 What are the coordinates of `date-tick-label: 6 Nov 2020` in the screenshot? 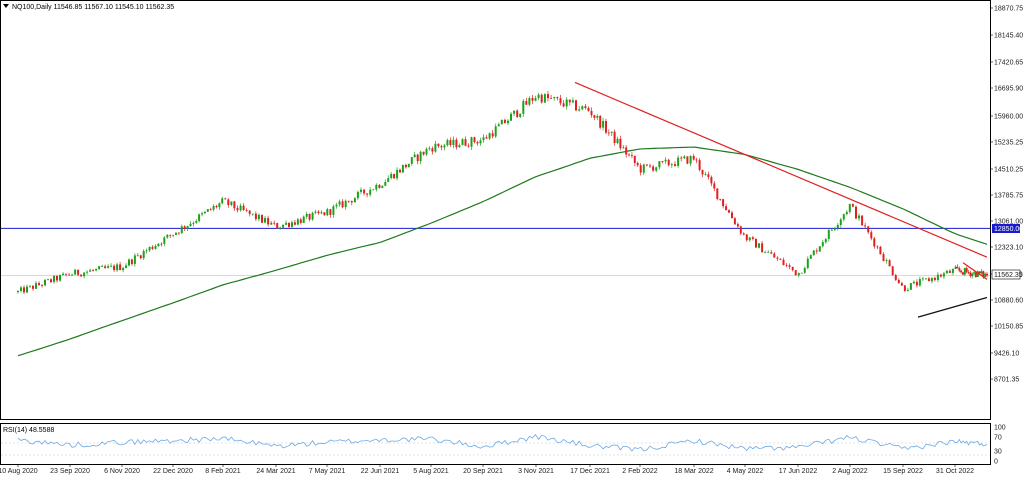 It's located at (122, 471).